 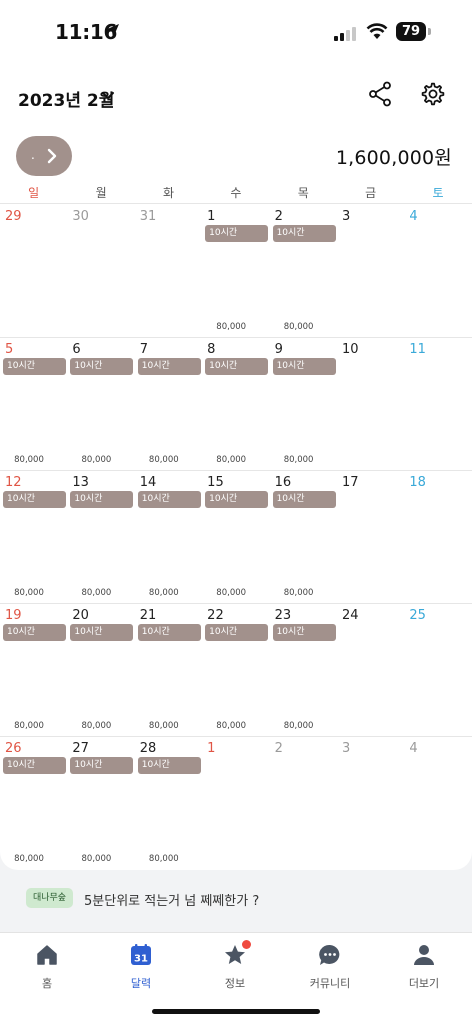 I want to click on calendar-day-cell: 20 10시간 80,000, so click(x=100, y=670).